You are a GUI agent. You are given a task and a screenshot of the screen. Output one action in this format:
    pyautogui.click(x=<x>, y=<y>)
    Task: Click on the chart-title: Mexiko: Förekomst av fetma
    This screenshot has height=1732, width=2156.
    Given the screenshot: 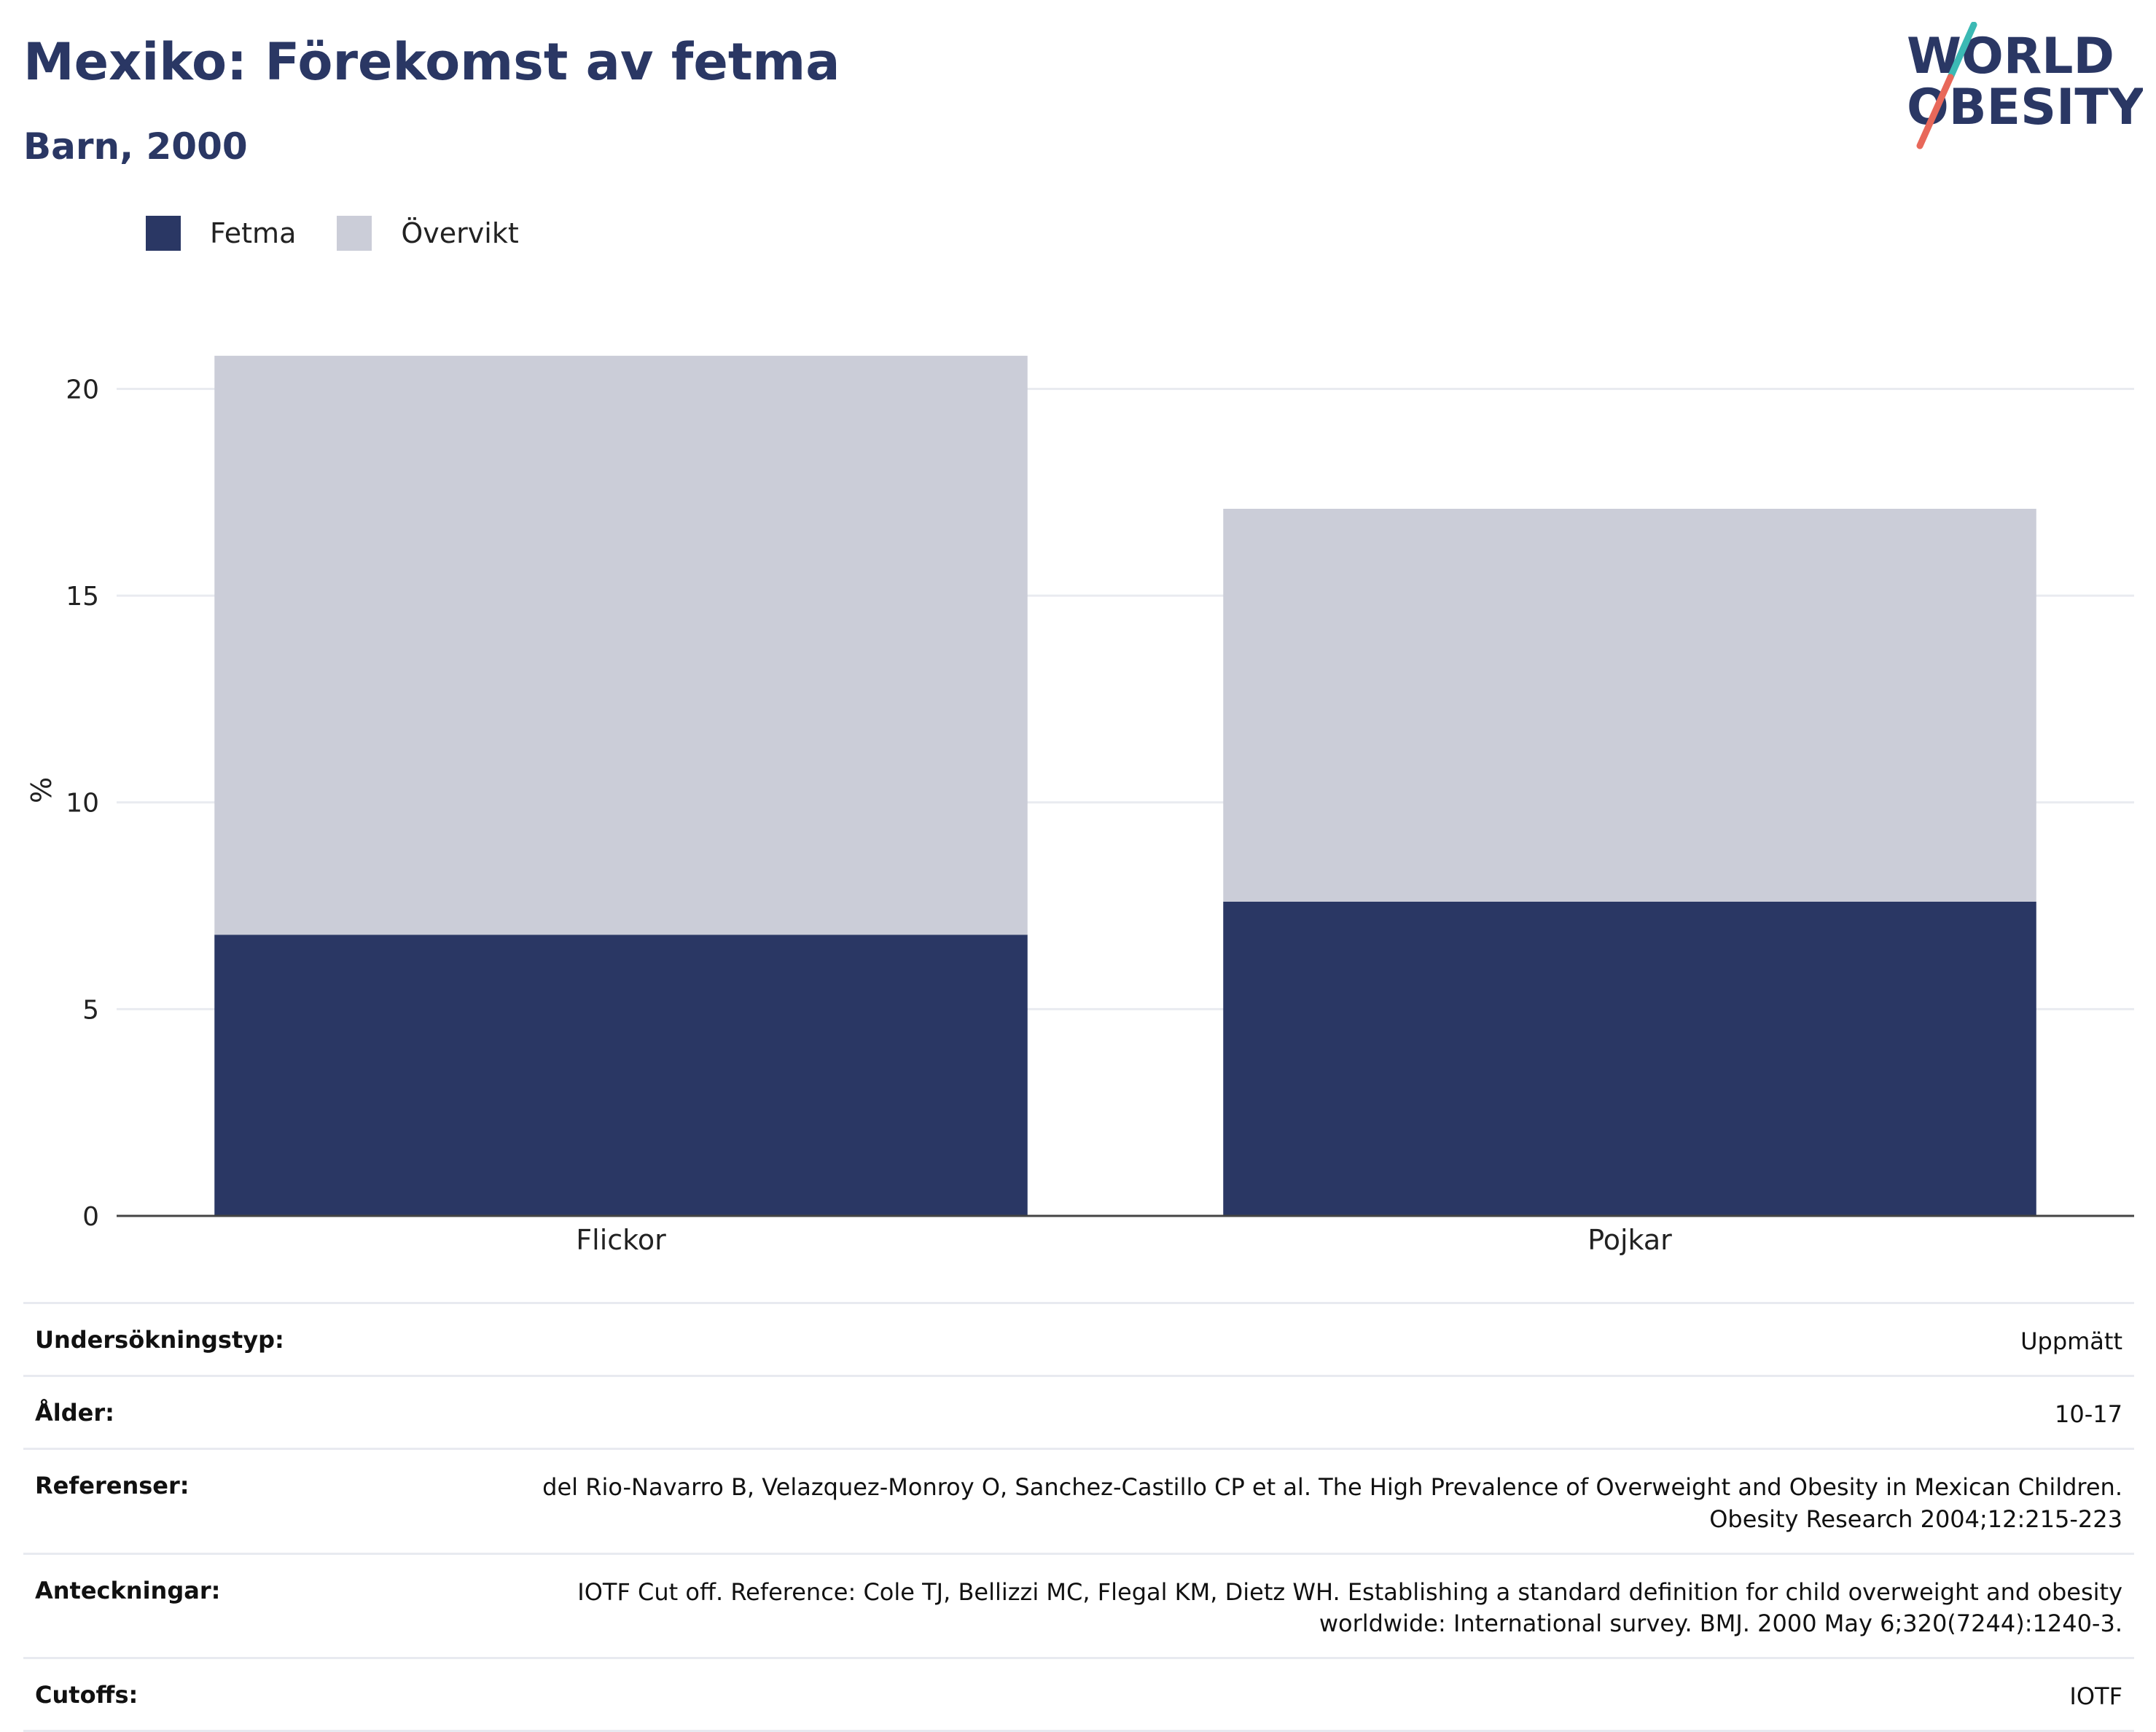 What is the action you would take?
    pyautogui.click(x=432, y=62)
    